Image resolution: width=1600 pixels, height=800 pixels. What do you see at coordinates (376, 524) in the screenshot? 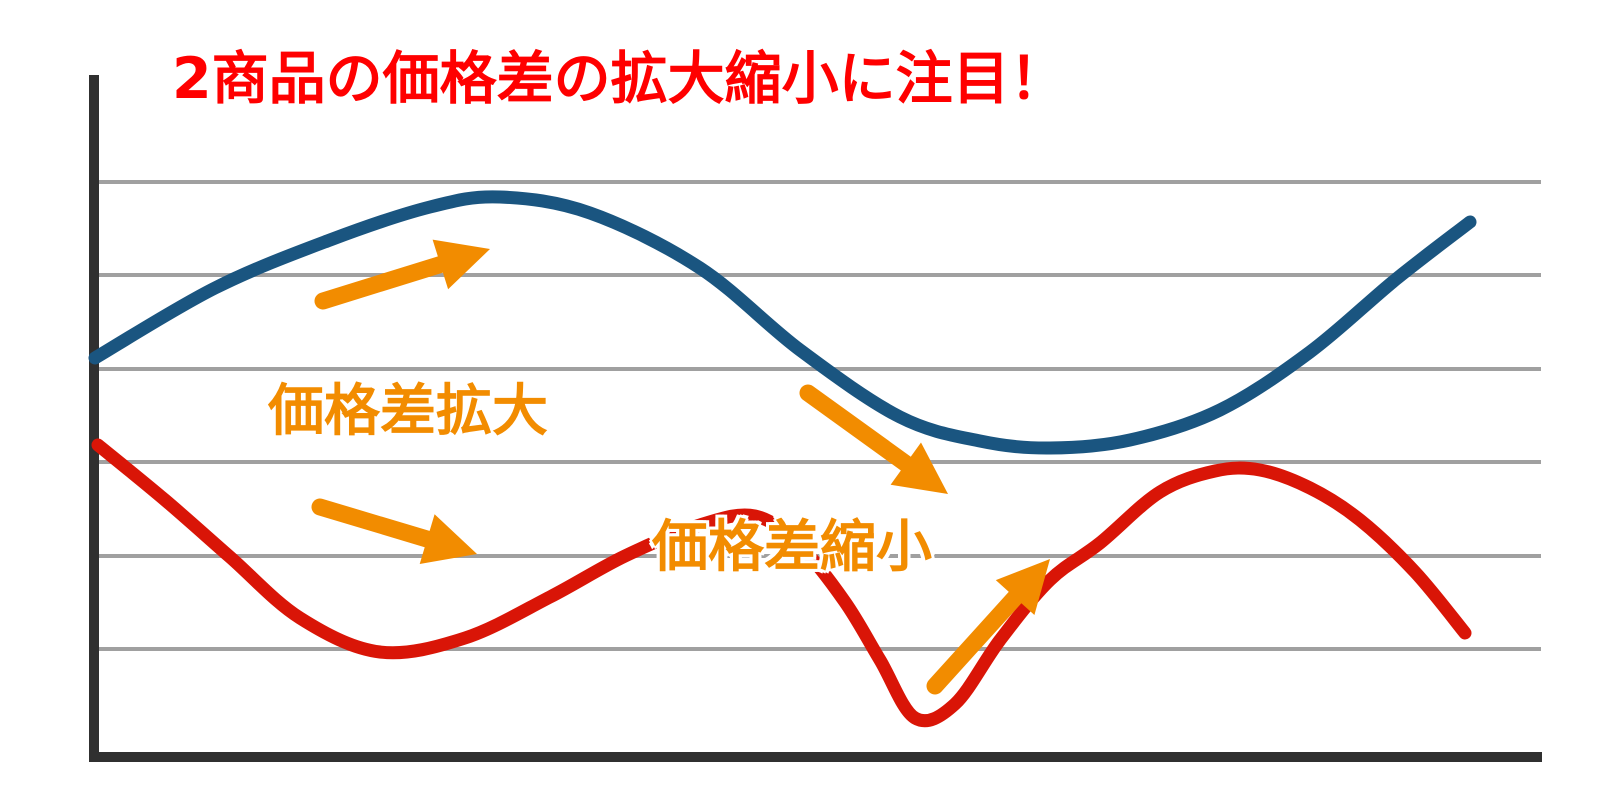
I see `arrow-down-right-left-icon-shaft` at bounding box center [376, 524].